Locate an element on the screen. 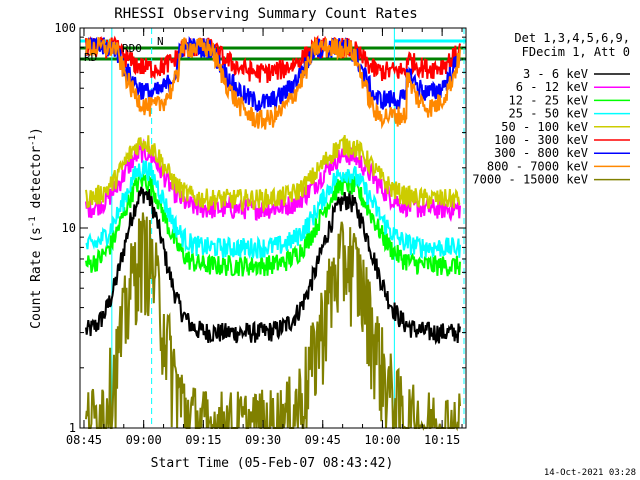 Image resolution: width=640 pixels, height=480 pixels. y-axis-label-sup1: -1 is located at coordinates (33, 221).